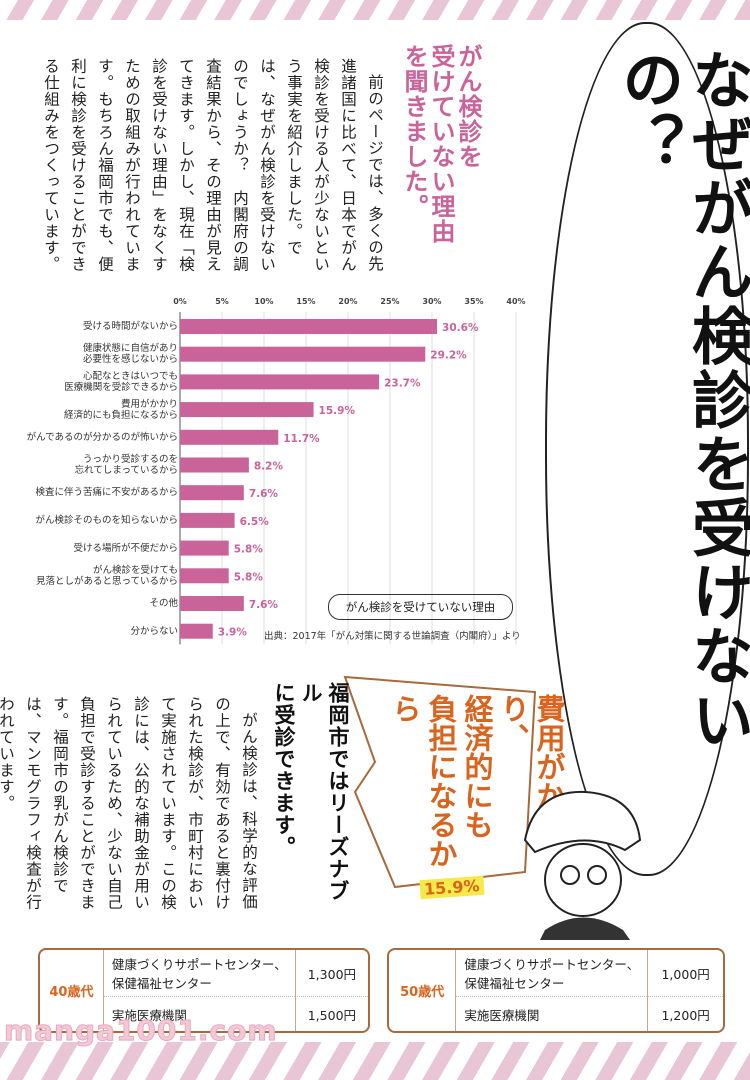  Describe the element at coordinates (347, 301) in the screenshot. I see `x-tick-label: 20%` at that location.